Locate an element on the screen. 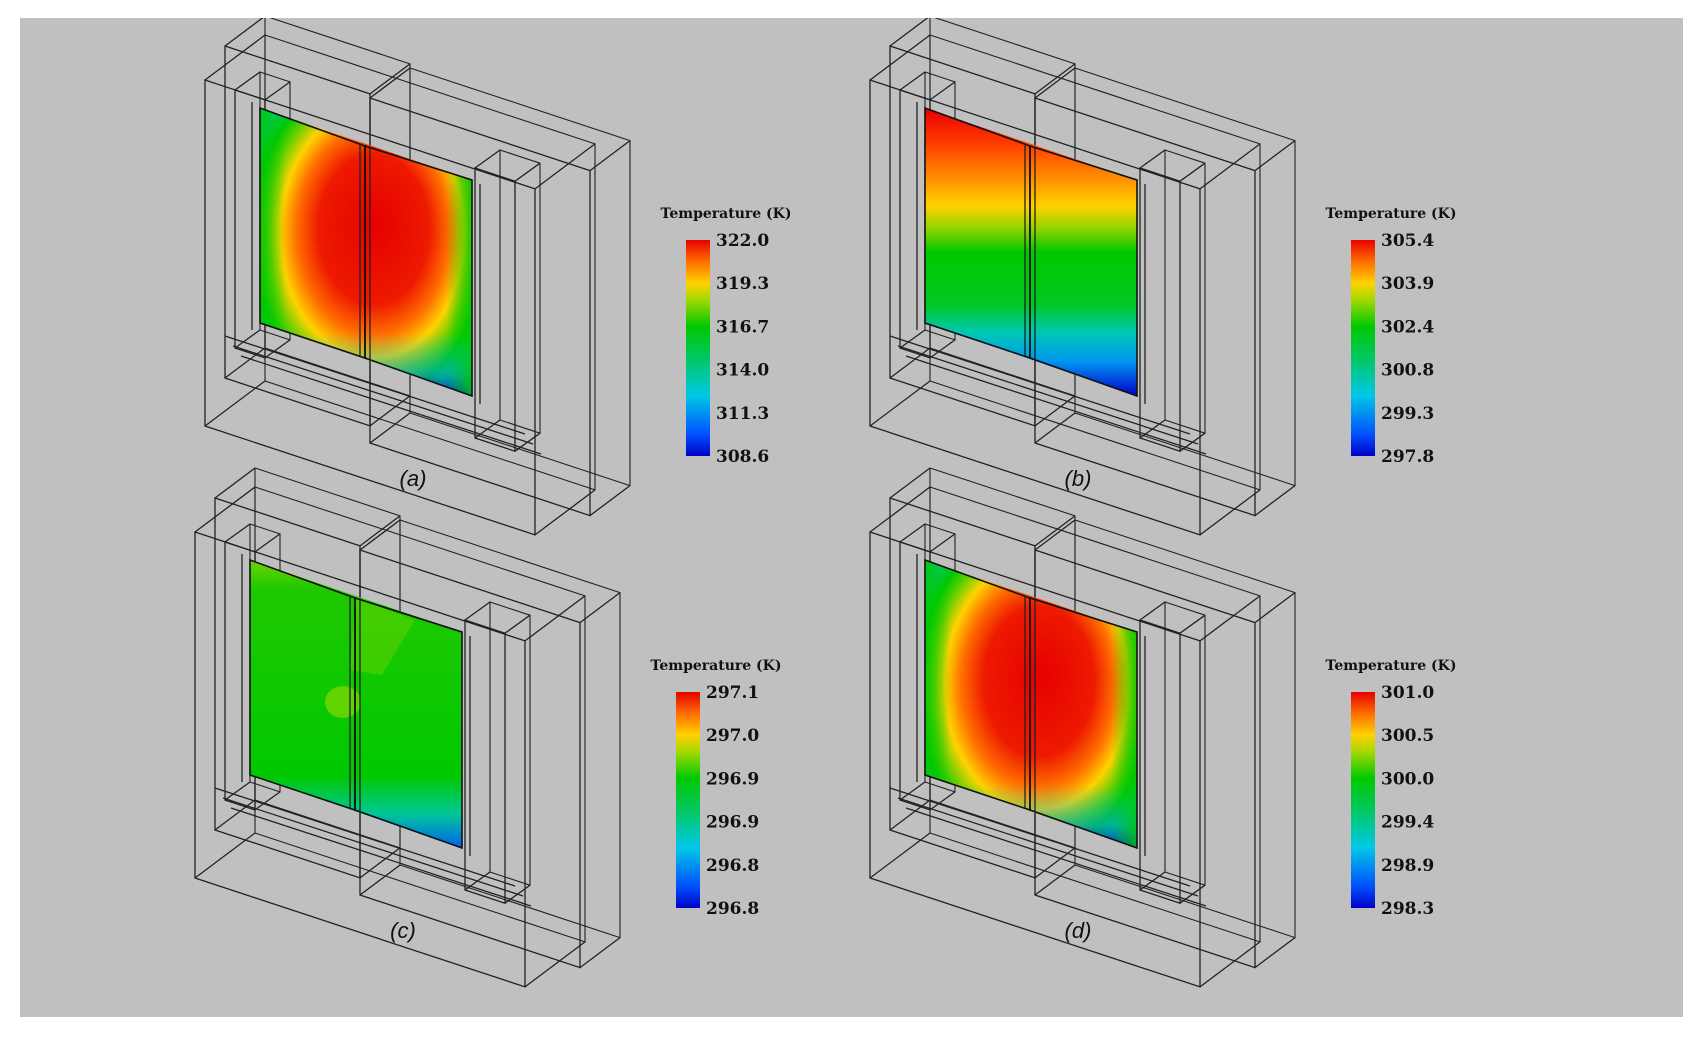  colorbar-tick-label: 297.1 is located at coordinates (732, 693).